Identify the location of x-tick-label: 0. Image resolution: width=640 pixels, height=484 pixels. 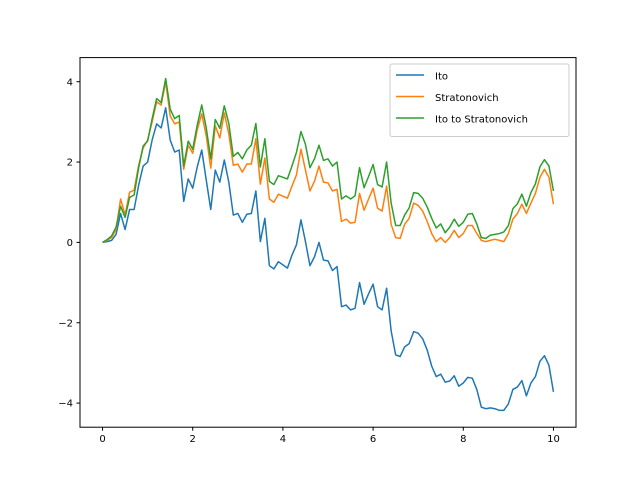
(102, 439).